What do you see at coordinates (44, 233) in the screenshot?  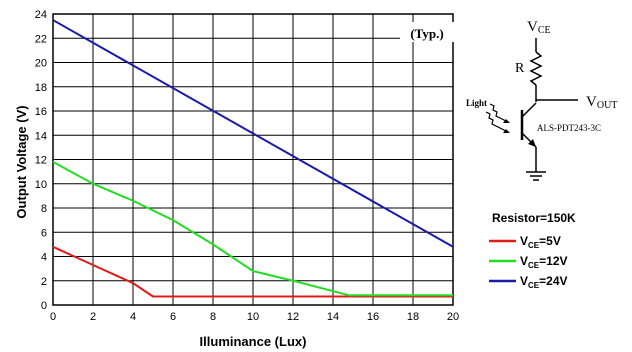 I see `y-tick-label: 6` at bounding box center [44, 233].